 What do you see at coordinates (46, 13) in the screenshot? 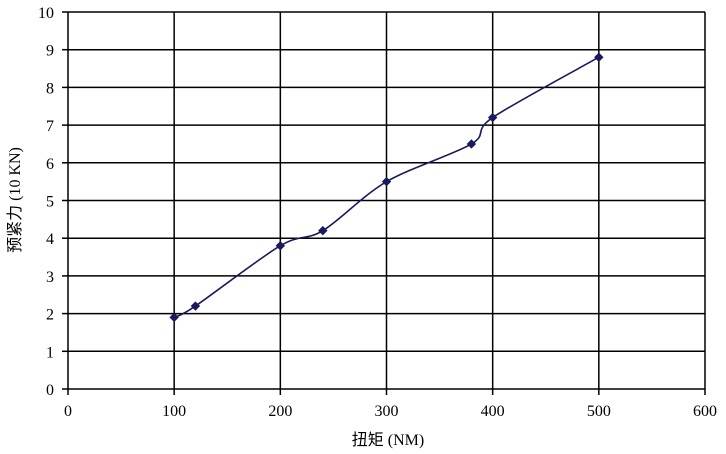
I see `y-tick-label: 10` at bounding box center [46, 13].